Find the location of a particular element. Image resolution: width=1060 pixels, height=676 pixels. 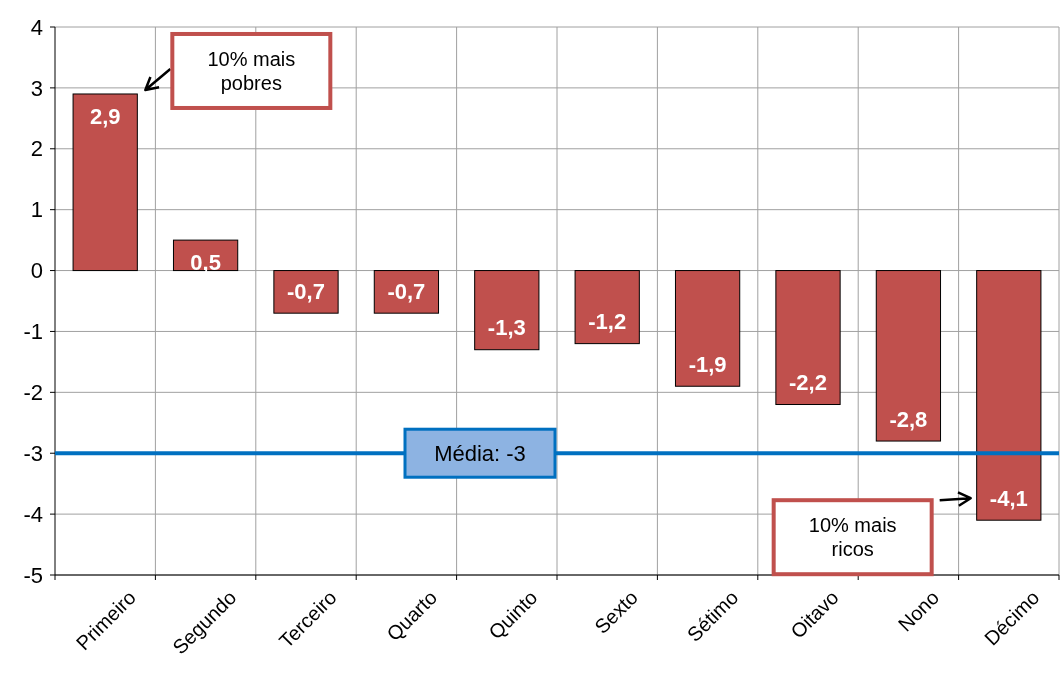

data-label: 0,5 is located at coordinates (205, 262).